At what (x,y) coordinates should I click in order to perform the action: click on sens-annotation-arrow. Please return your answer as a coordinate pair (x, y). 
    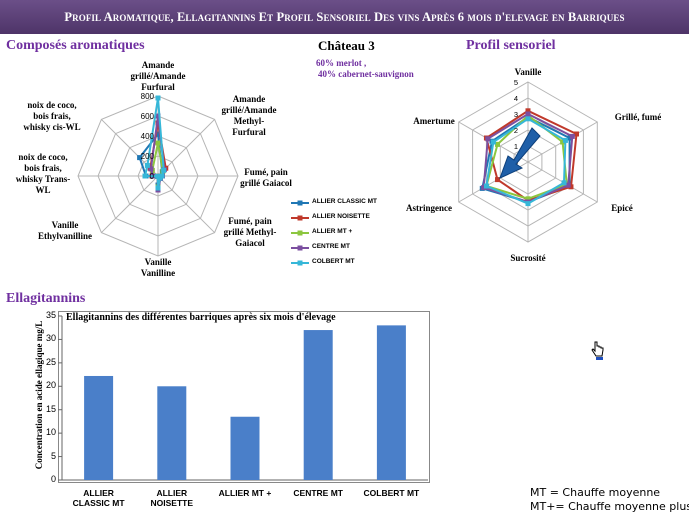
    Looking at the image, I should click on (520, 153).